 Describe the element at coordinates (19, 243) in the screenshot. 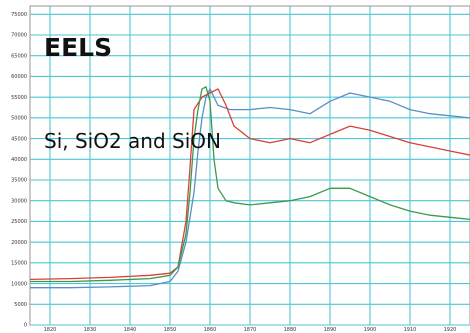

I see `y-tick-label: 20000` at that location.